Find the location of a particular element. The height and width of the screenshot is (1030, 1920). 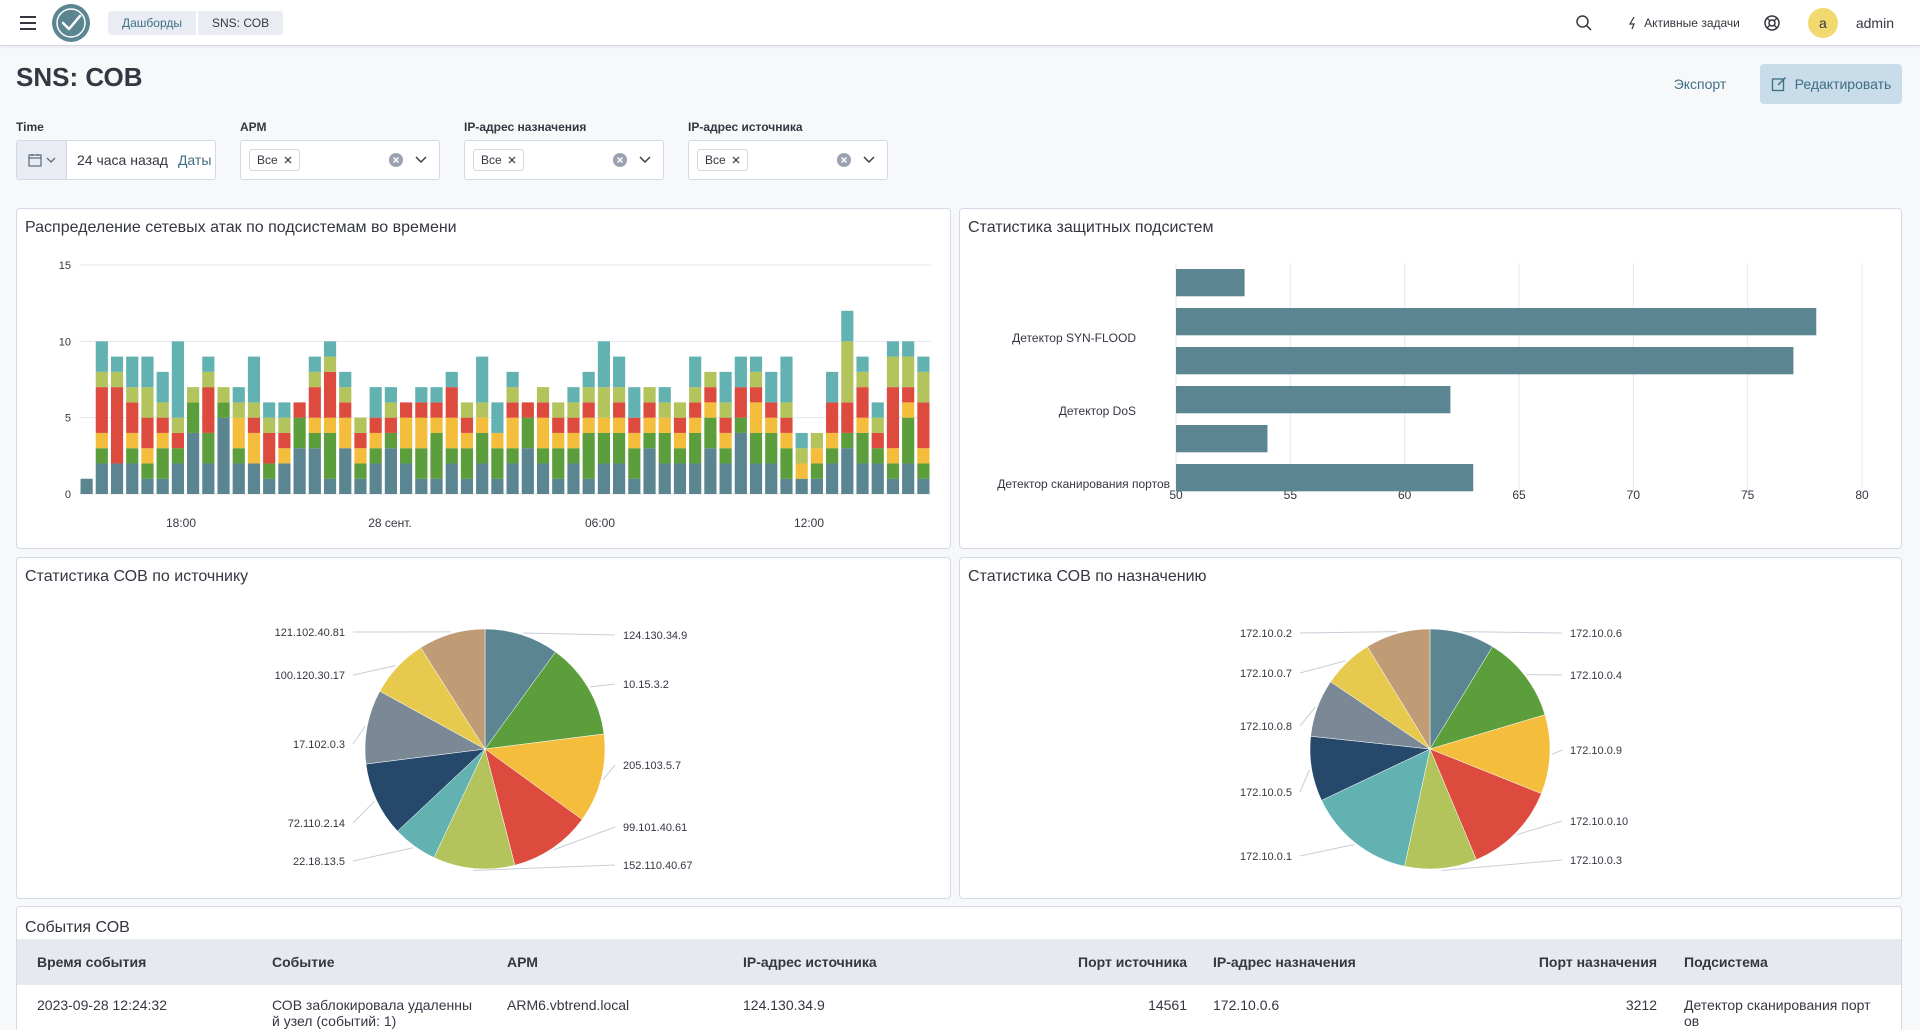

time-range-value: 24 часа назад is located at coordinates (122, 160).